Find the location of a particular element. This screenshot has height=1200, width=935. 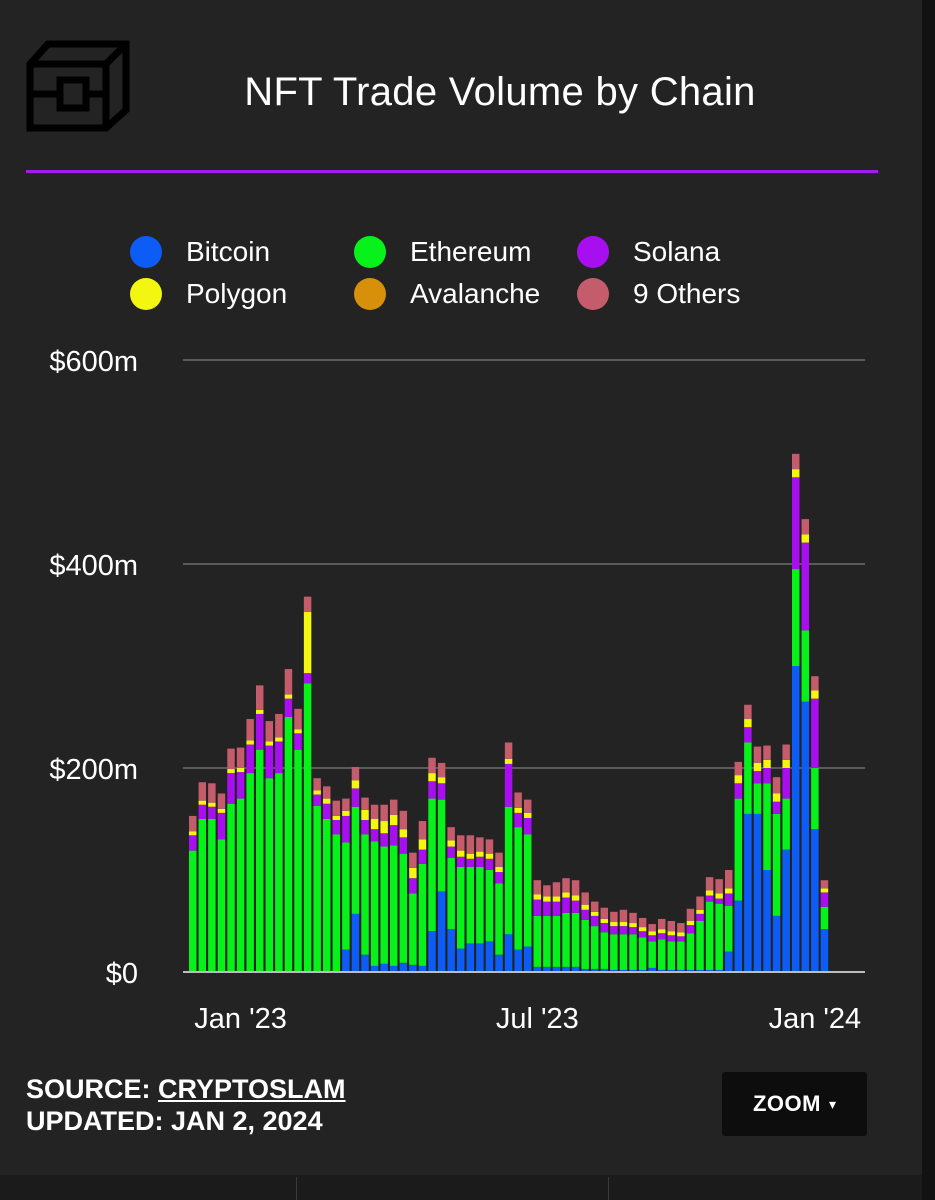

legend-item-others: 9 Others is located at coordinates (658, 294).